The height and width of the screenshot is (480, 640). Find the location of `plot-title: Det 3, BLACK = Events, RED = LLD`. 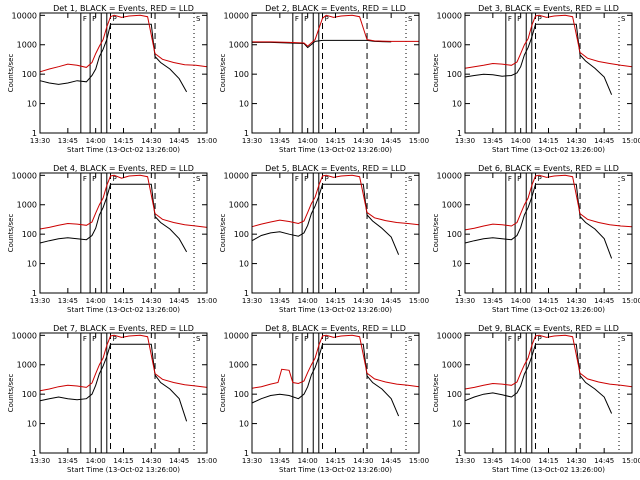

plot-title: Det 3, BLACK = Events, RED = LLD is located at coordinates (548, 8).